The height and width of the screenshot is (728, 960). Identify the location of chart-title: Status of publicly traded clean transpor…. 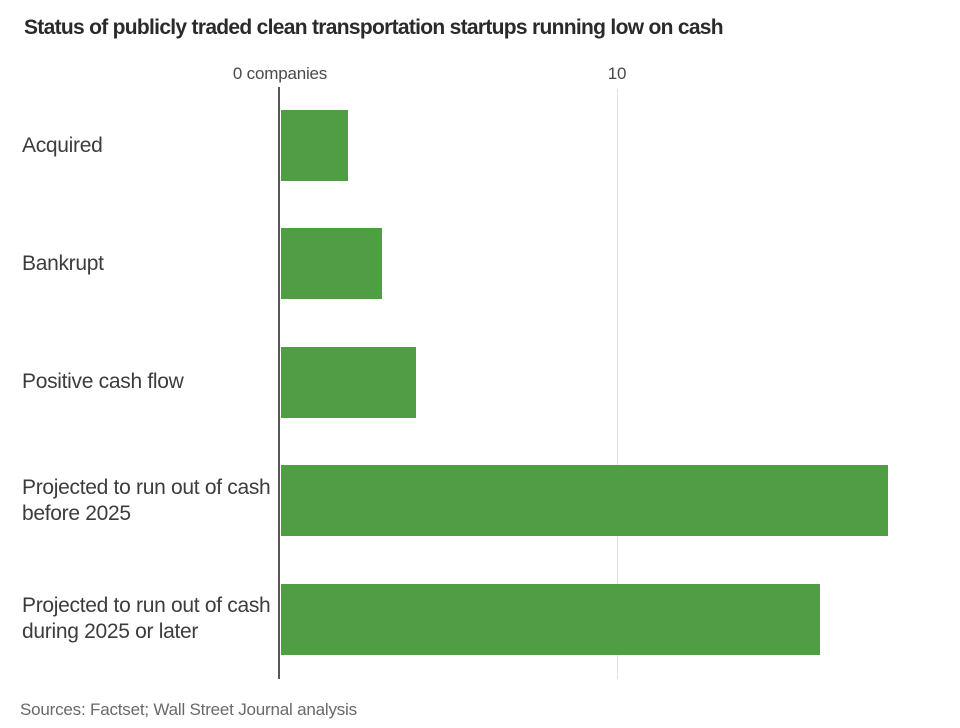
(374, 27).